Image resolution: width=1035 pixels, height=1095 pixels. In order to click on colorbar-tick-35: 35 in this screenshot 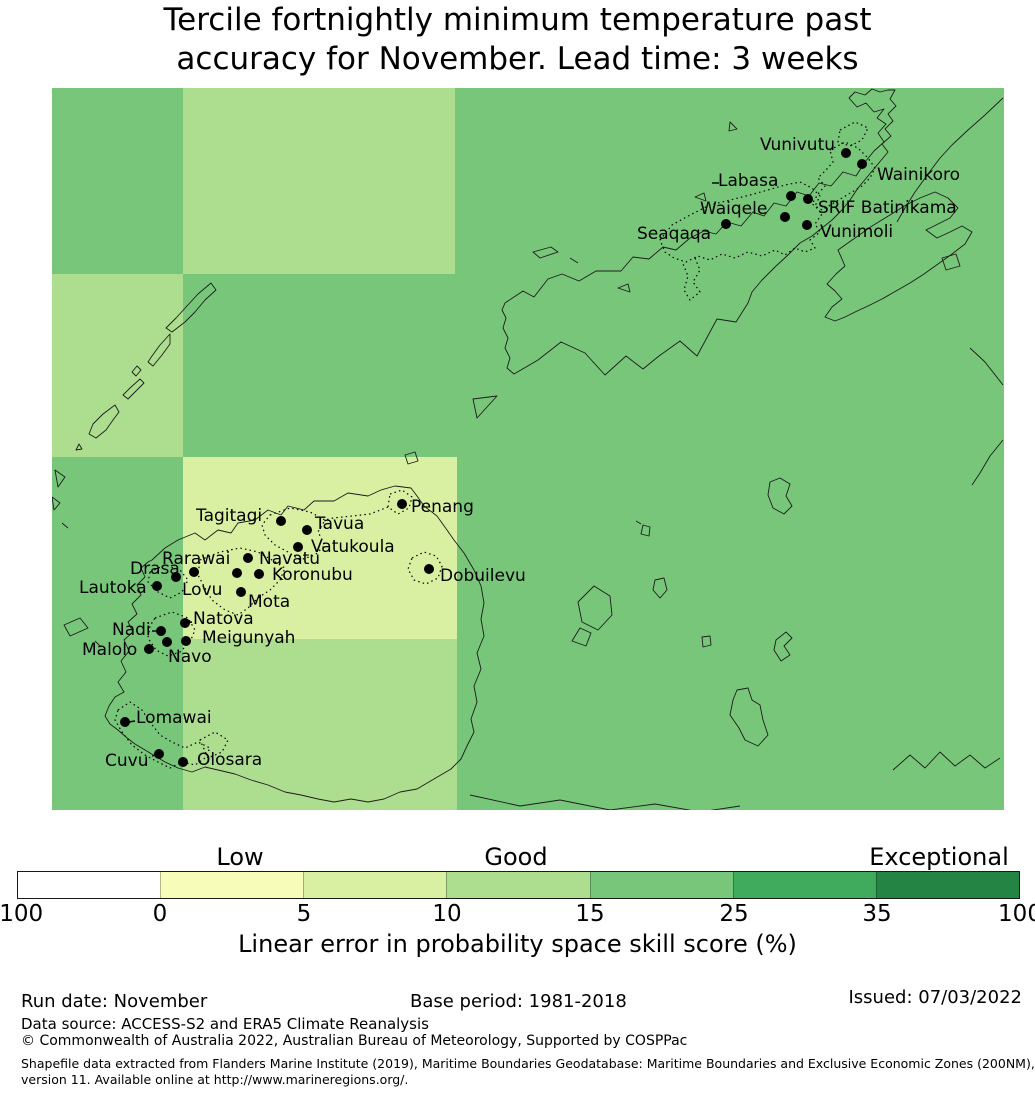, I will do `click(877, 914)`.